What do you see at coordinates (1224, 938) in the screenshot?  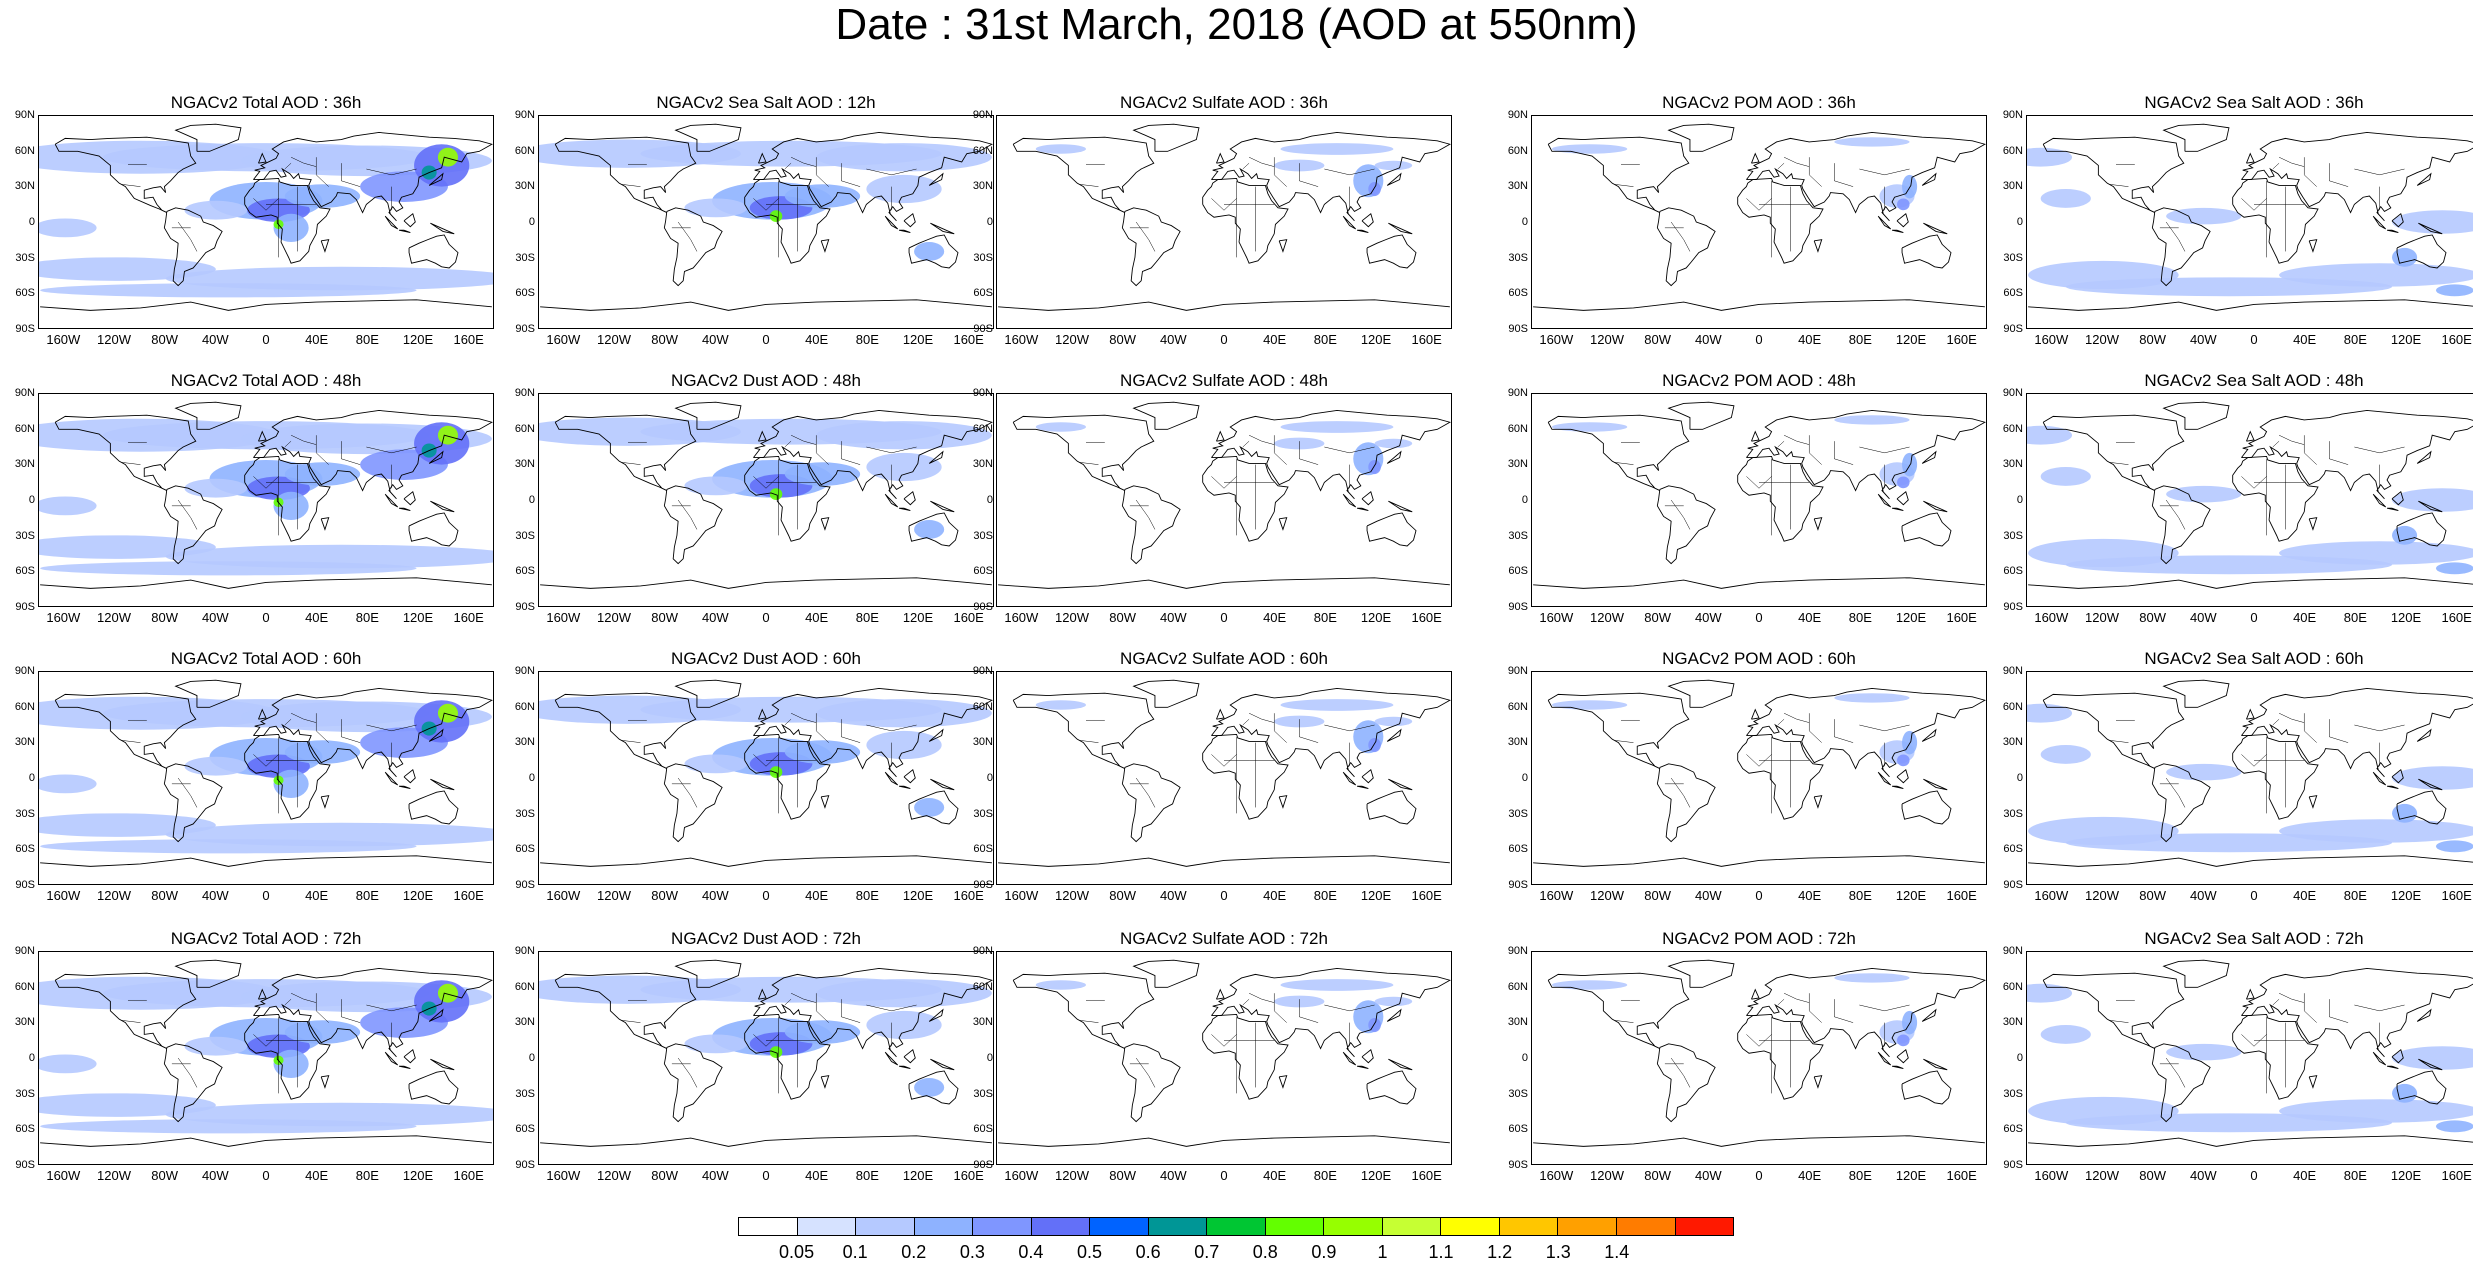 I see `panel-title: NGACv2 Sulfate AOD : 72h` at bounding box center [1224, 938].